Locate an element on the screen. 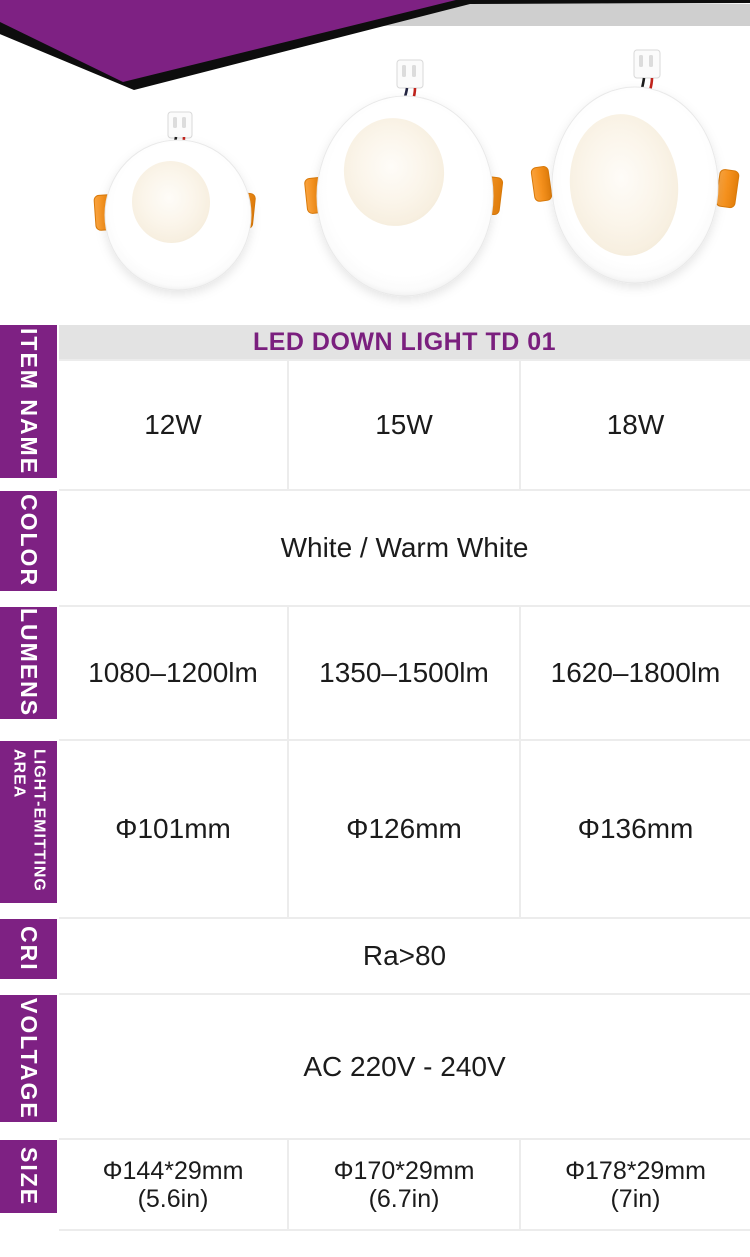  cell-size-12w: Φ144*29mm (5.6in) is located at coordinates (173, 1184).